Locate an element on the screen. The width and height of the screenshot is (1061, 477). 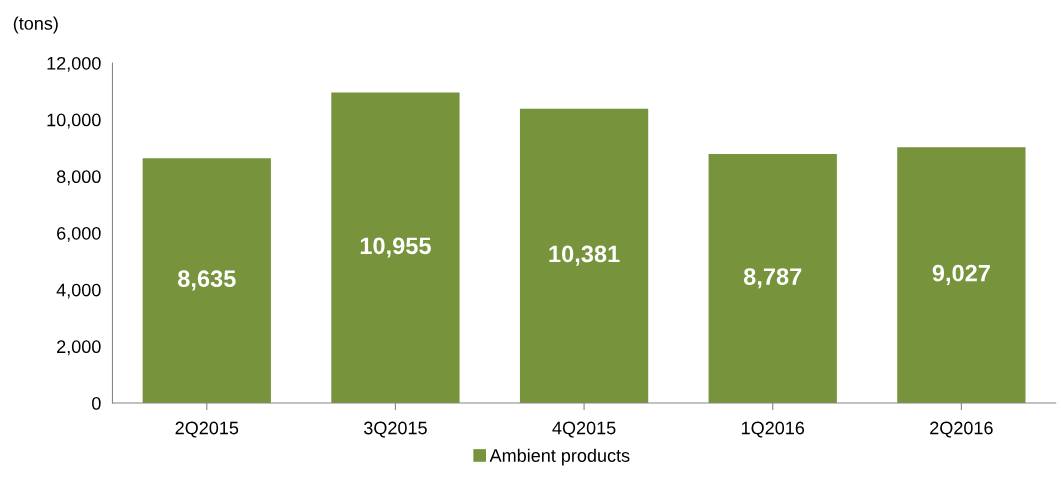
data-label: 9,027 is located at coordinates (961, 274).